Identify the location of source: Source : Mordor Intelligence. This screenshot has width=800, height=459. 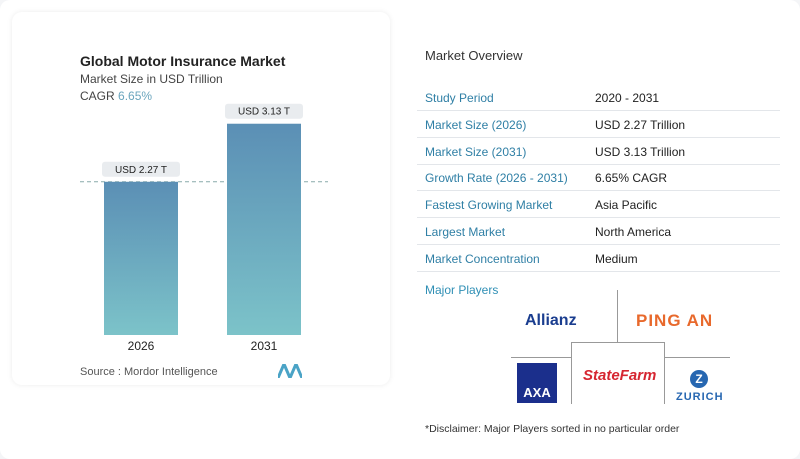
(149, 372).